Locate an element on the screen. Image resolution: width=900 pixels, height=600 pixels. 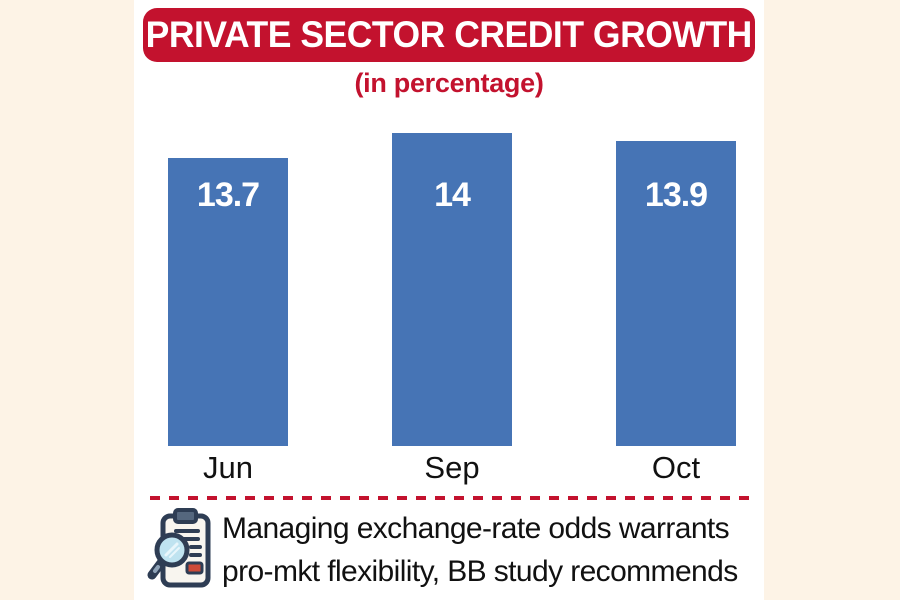
dashed-divider-line is located at coordinates (454, 498).